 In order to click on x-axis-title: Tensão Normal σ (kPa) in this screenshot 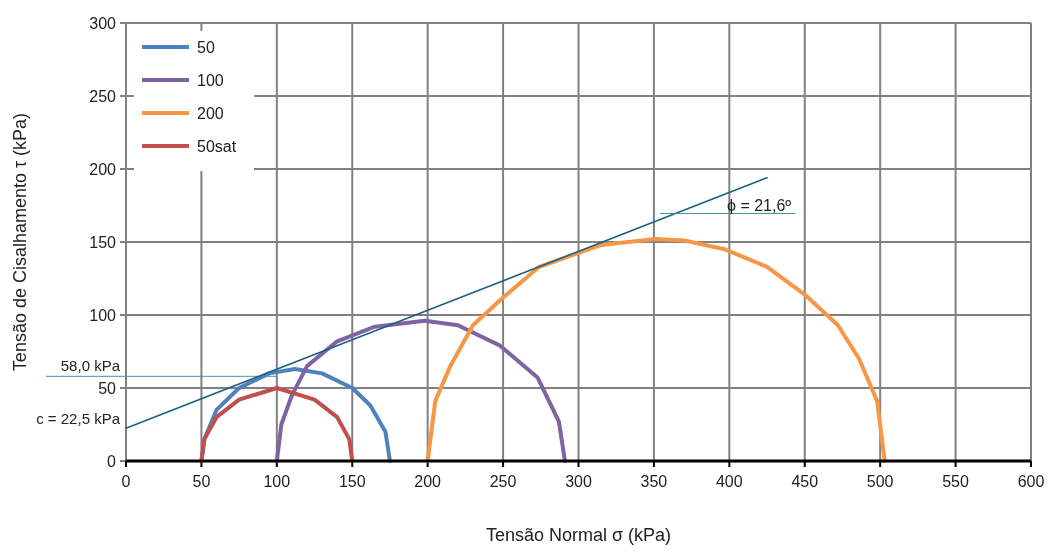, I will do `click(578, 535)`.